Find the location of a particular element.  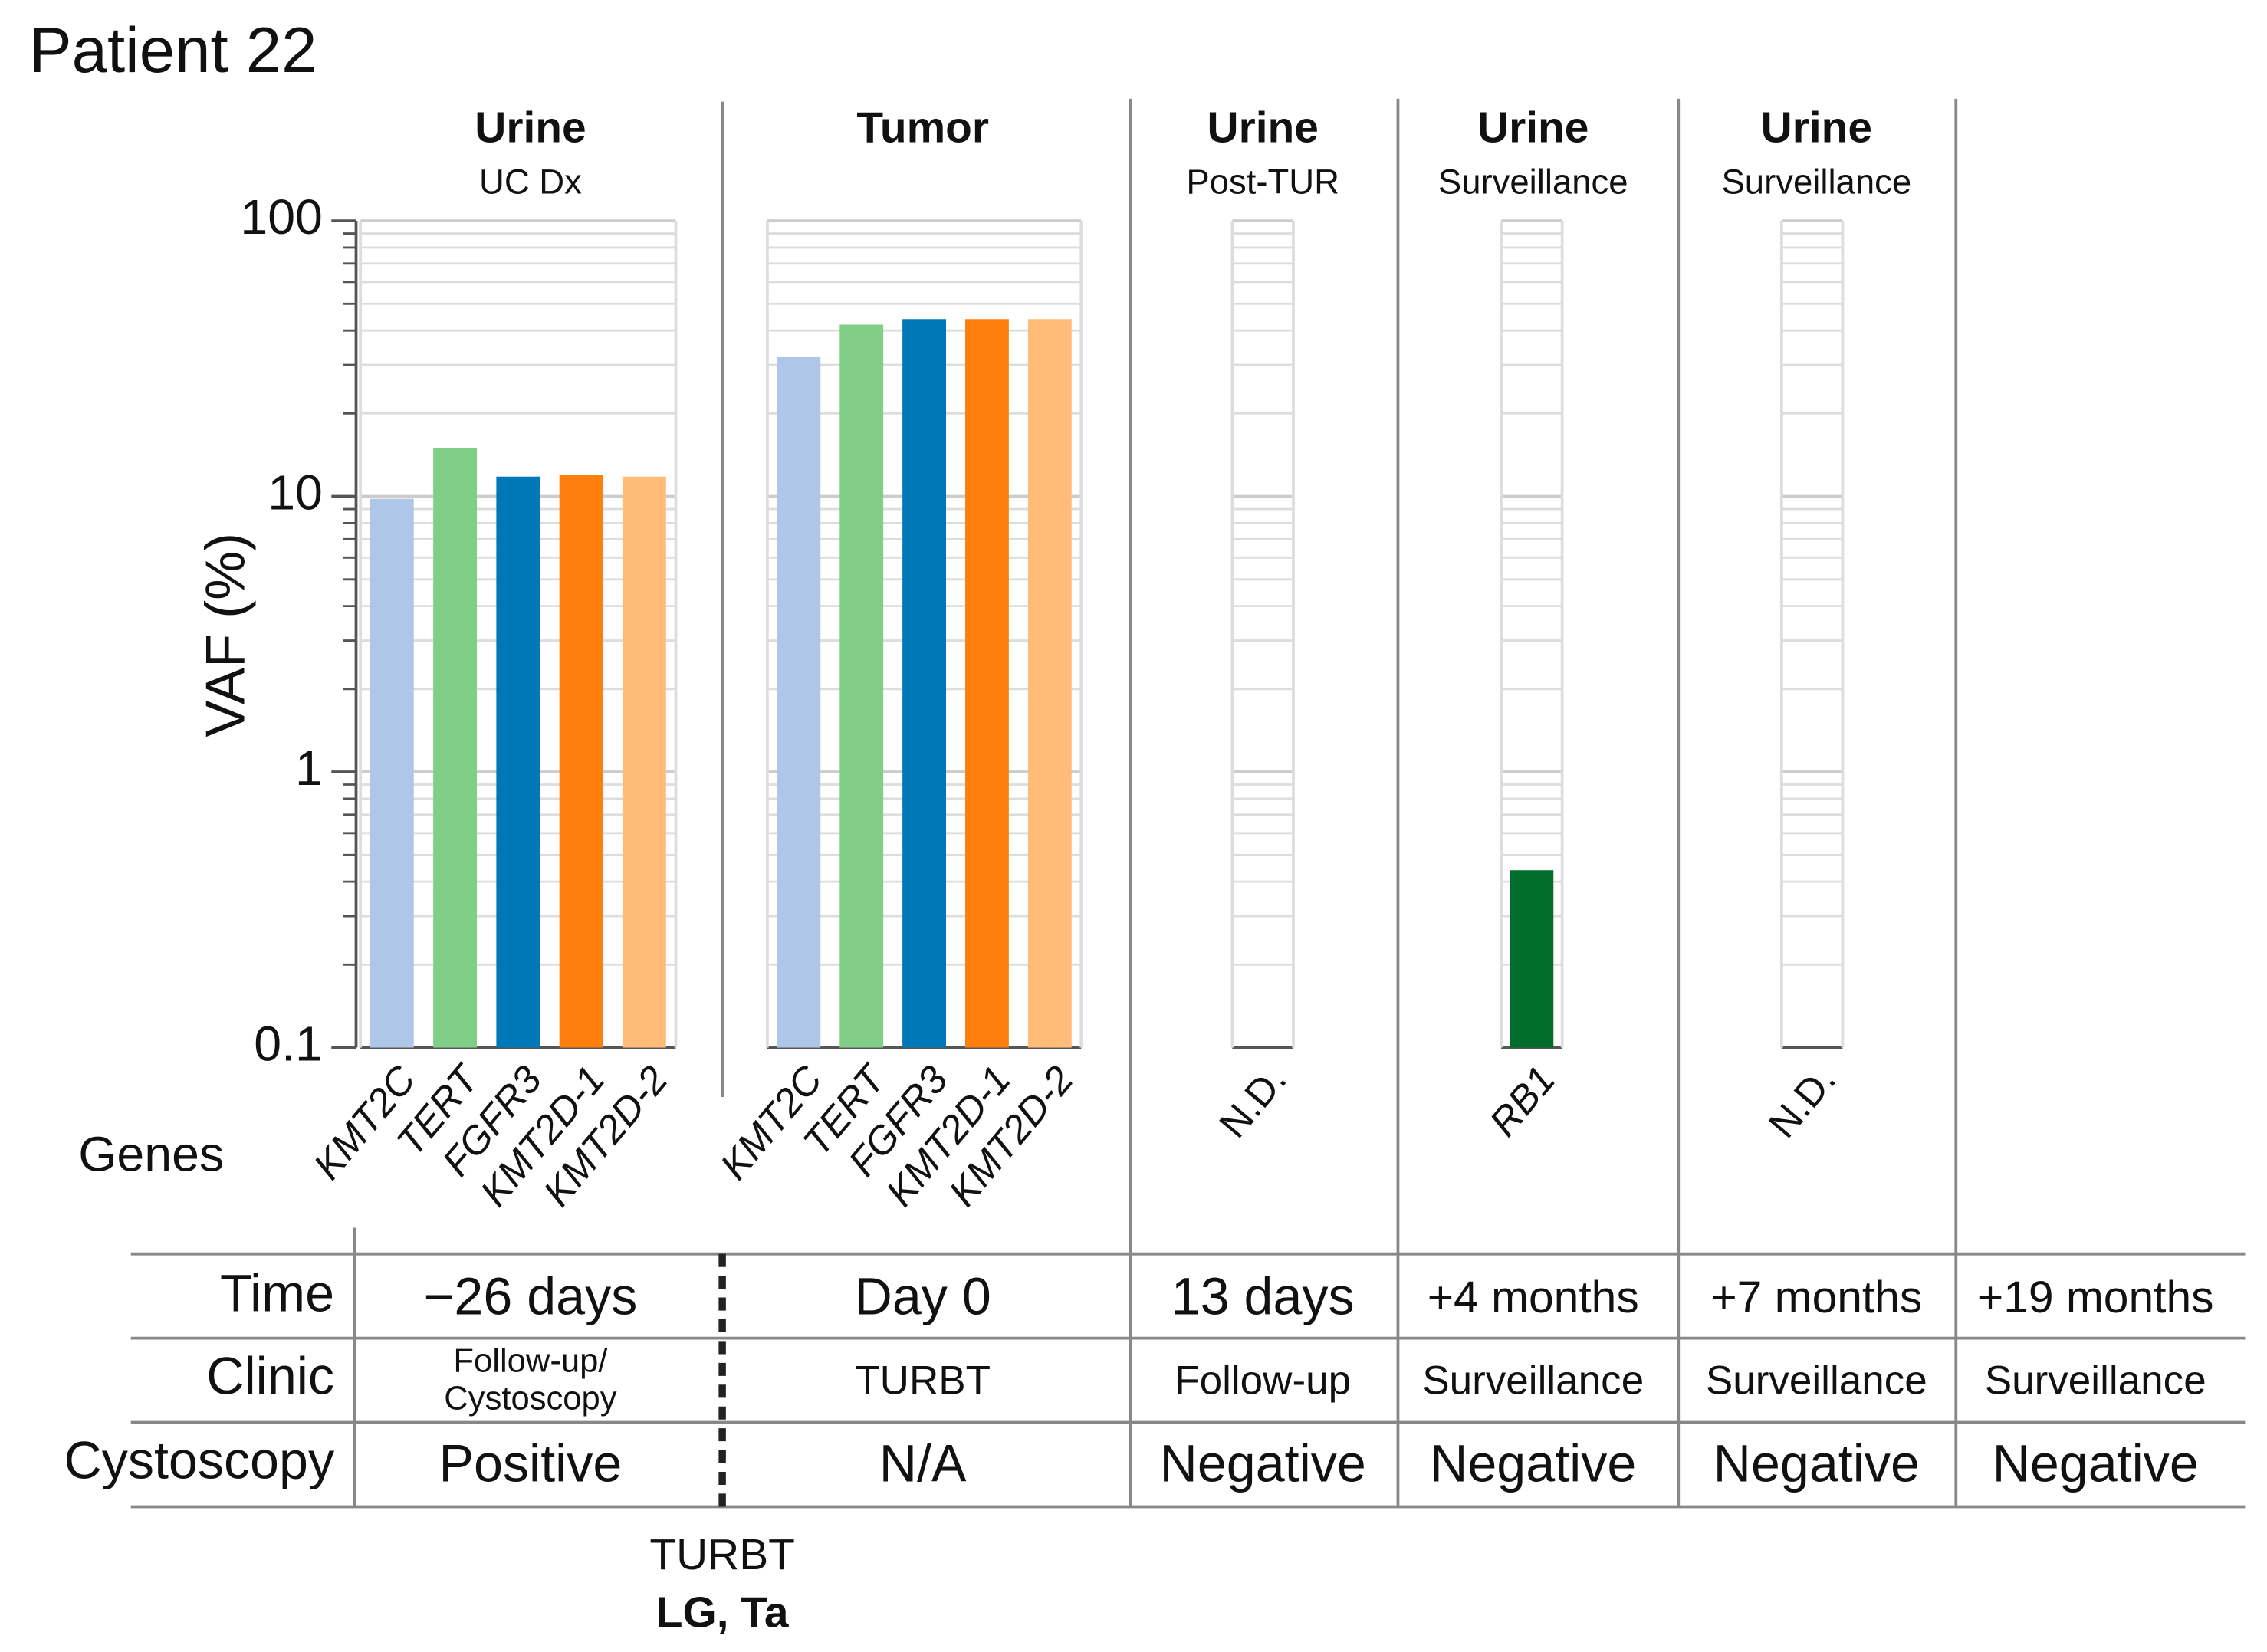

y-tick-label: 100 is located at coordinates (281, 217).